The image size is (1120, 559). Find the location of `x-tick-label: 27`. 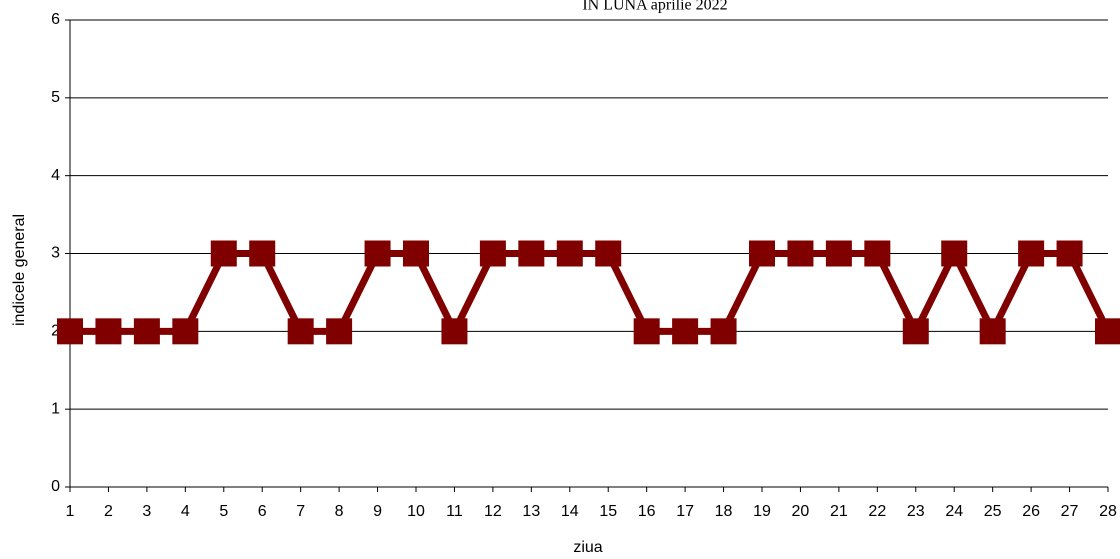

x-tick-label: 27 is located at coordinates (1070, 511).